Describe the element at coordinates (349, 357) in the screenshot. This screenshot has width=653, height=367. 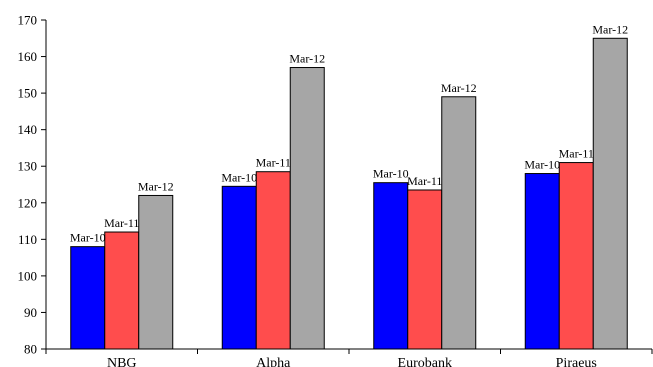
I see `x-axis: NBG Alpha Eurobank Piraeus` at that location.